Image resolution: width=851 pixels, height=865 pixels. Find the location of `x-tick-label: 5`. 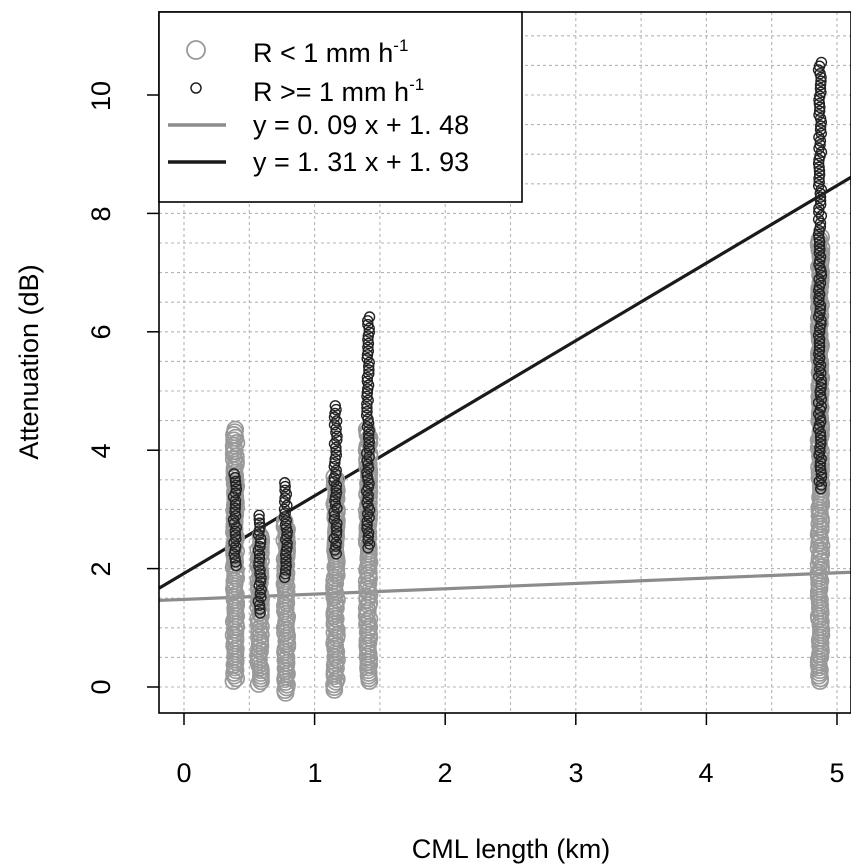

x-tick-label: 5 is located at coordinates (836, 773).